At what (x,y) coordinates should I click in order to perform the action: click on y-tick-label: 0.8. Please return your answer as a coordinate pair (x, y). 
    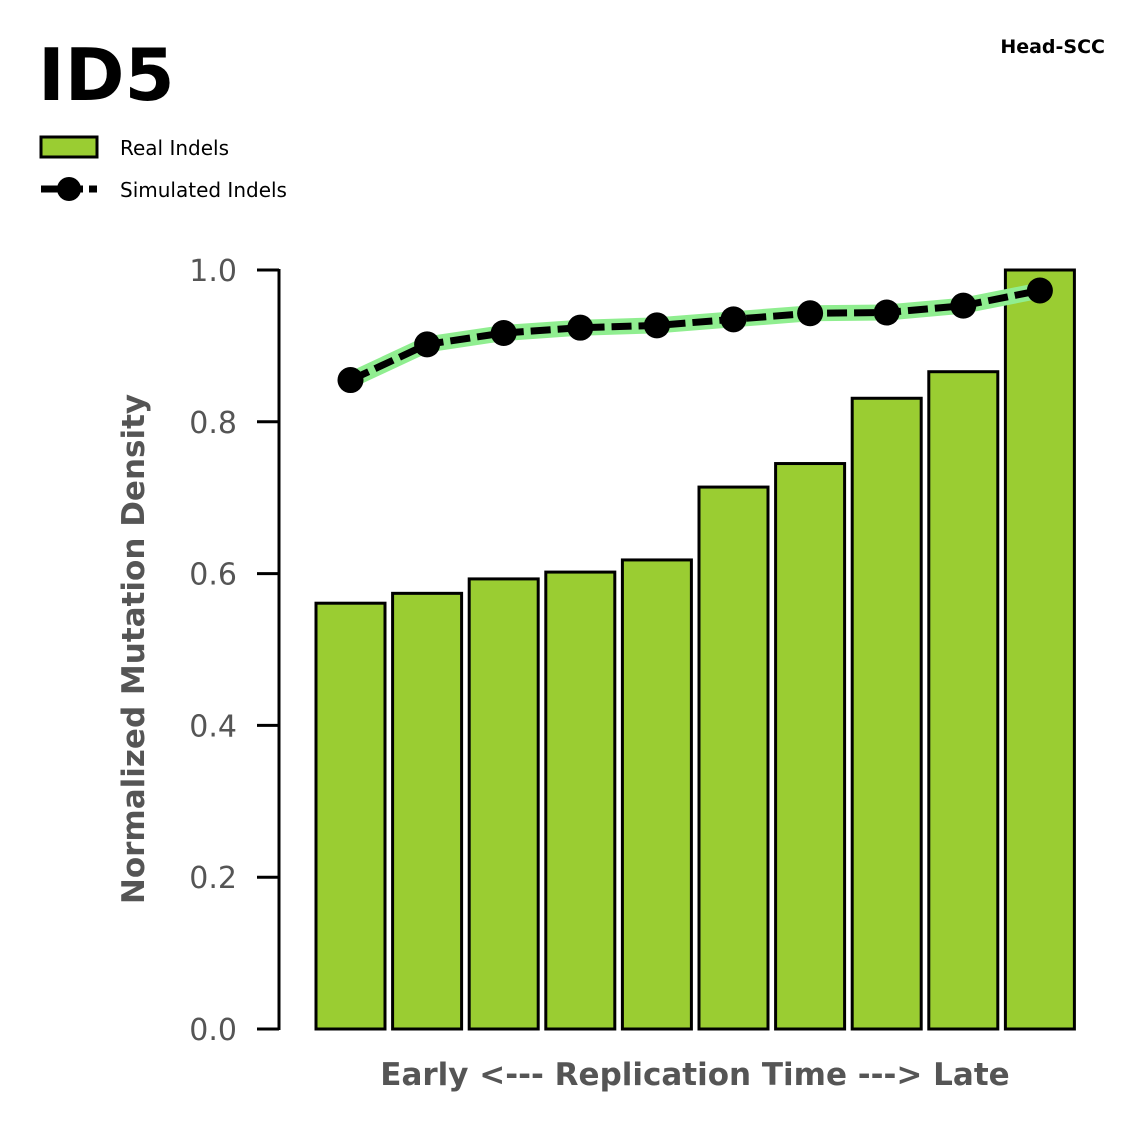
    Looking at the image, I should click on (213, 423).